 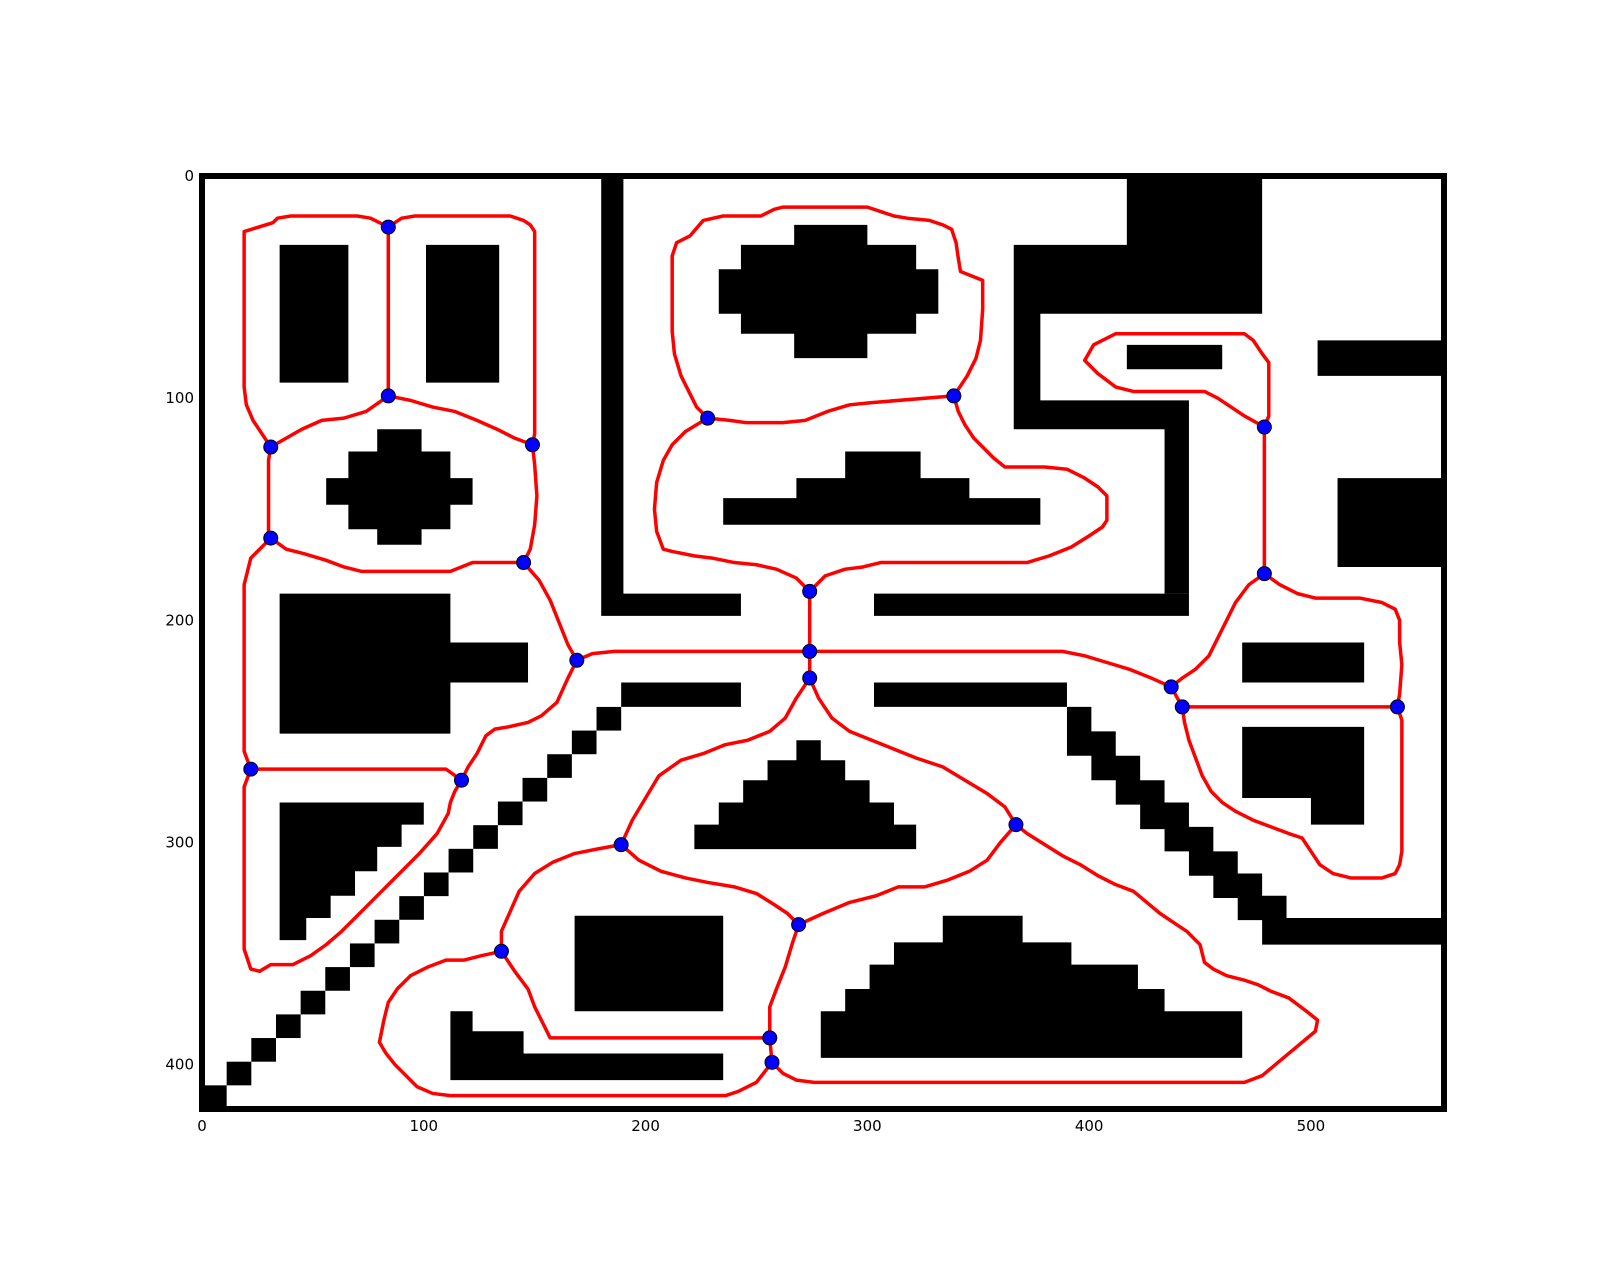 What do you see at coordinates (649, 964) in the screenshot?
I see `center-square` at bounding box center [649, 964].